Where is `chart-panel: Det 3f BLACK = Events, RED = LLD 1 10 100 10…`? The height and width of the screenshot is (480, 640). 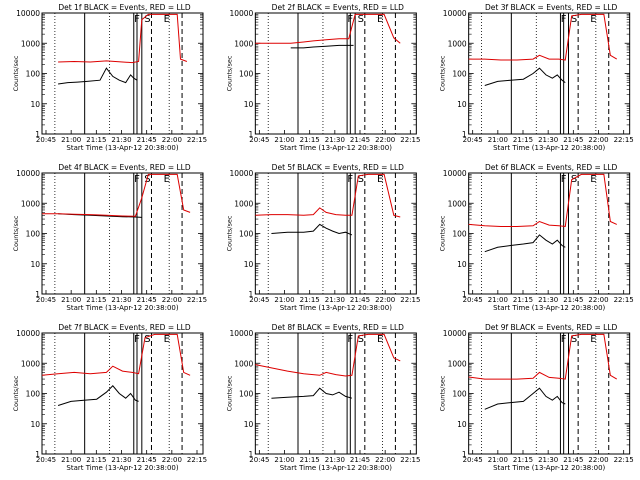
chart-panel: Det 3f BLACK = Events, RED = LLD 1 10 100 10… is located at coordinates (536, 77).